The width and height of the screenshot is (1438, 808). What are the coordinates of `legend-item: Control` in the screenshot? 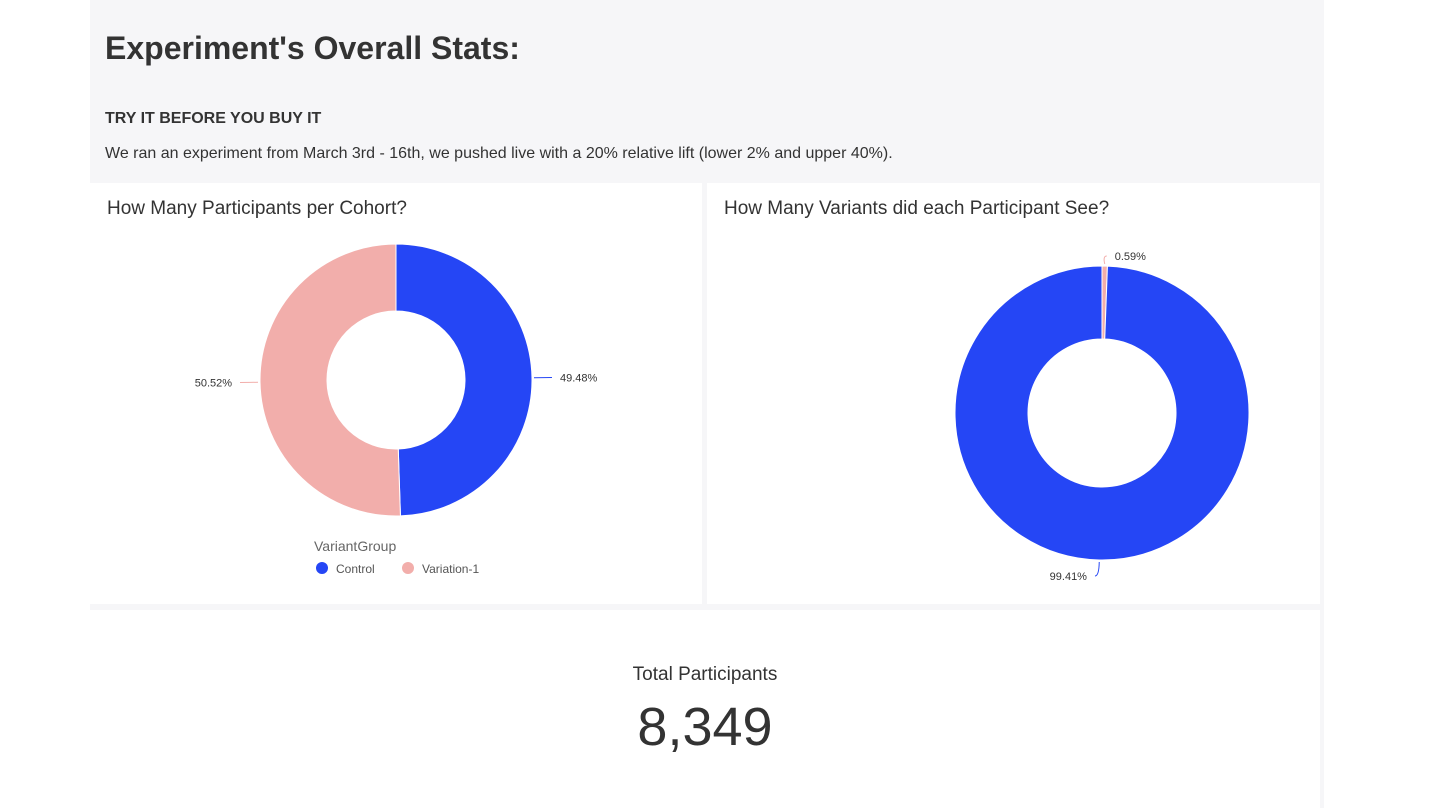 It's located at (355, 569).